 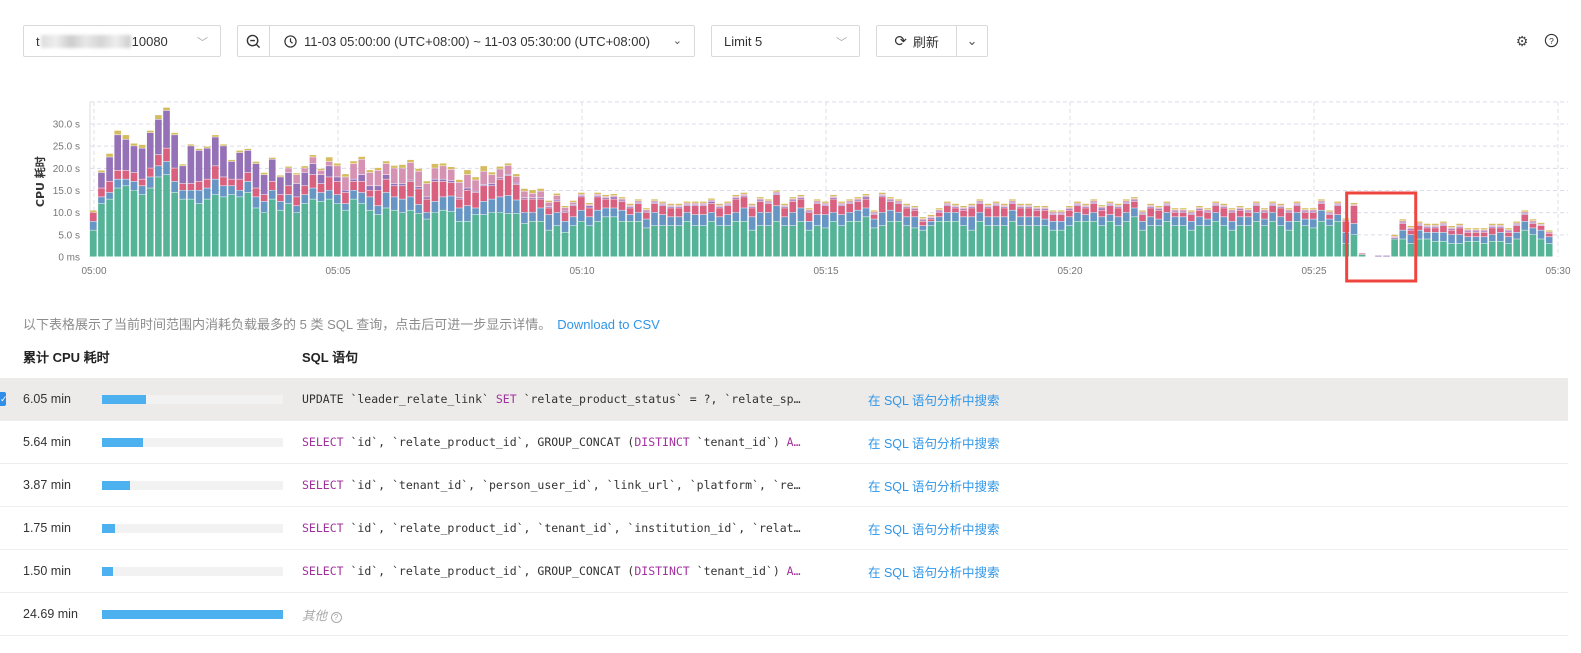 What do you see at coordinates (785, 41) in the screenshot?
I see `limit-select: Limit 5 ﹀` at bounding box center [785, 41].